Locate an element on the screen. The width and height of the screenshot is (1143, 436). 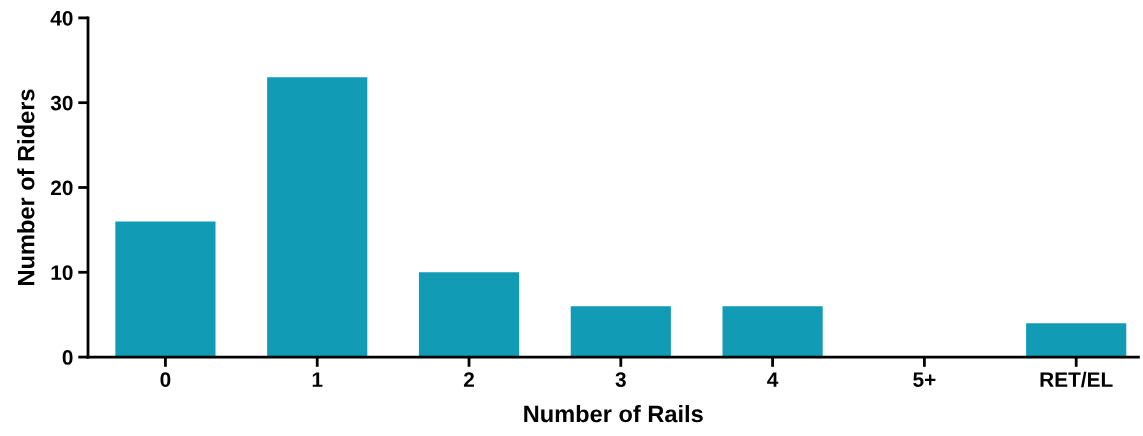
x-axis-title: Number of Rails is located at coordinates (613, 413).